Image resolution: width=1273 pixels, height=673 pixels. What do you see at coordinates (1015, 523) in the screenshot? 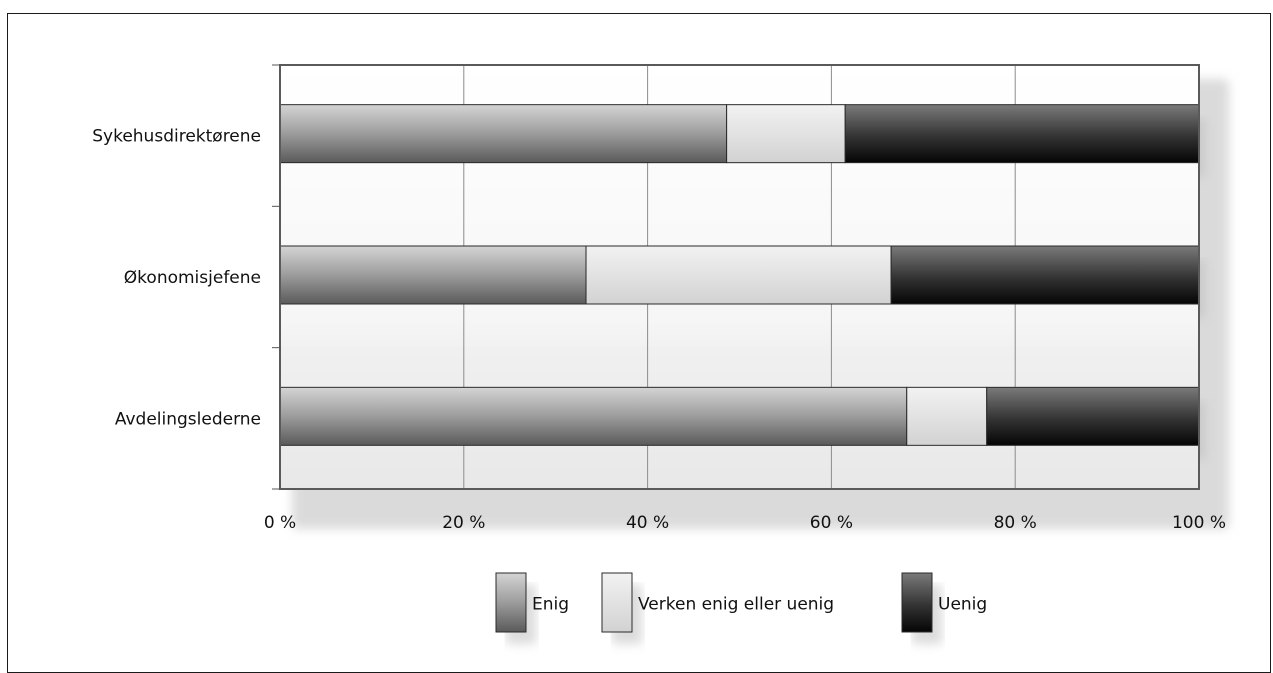
I see `x-tick-label: 80 %` at bounding box center [1015, 523].